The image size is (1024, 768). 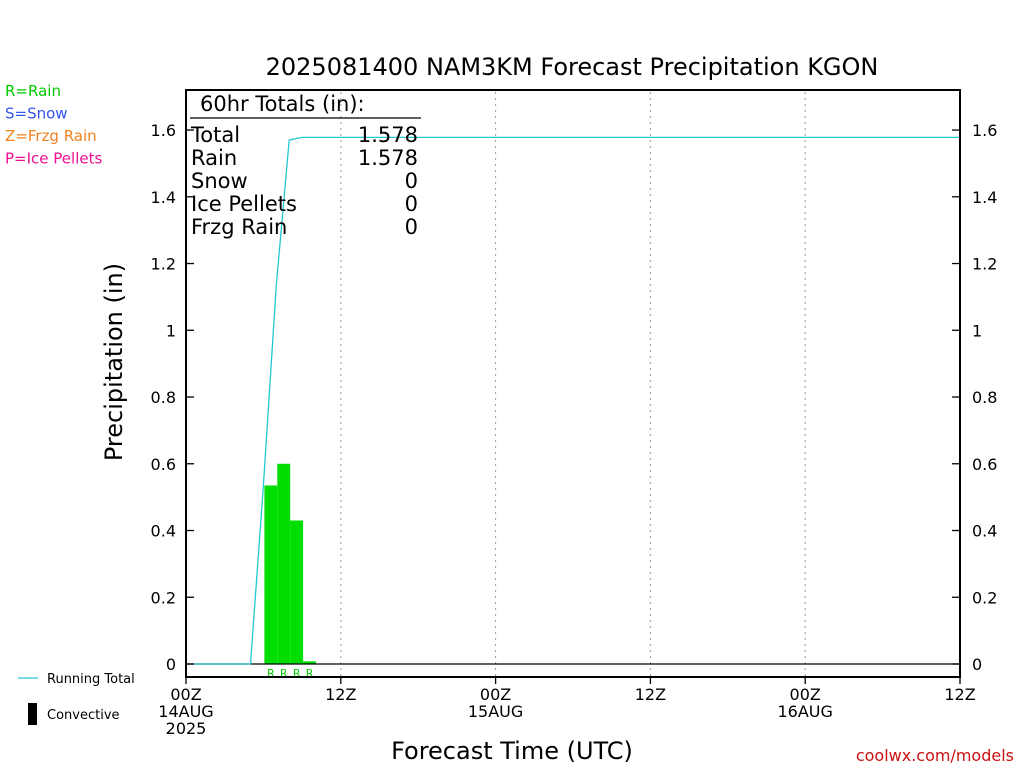 I want to click on y-tick-label-right: 0.4, so click(x=984, y=531).